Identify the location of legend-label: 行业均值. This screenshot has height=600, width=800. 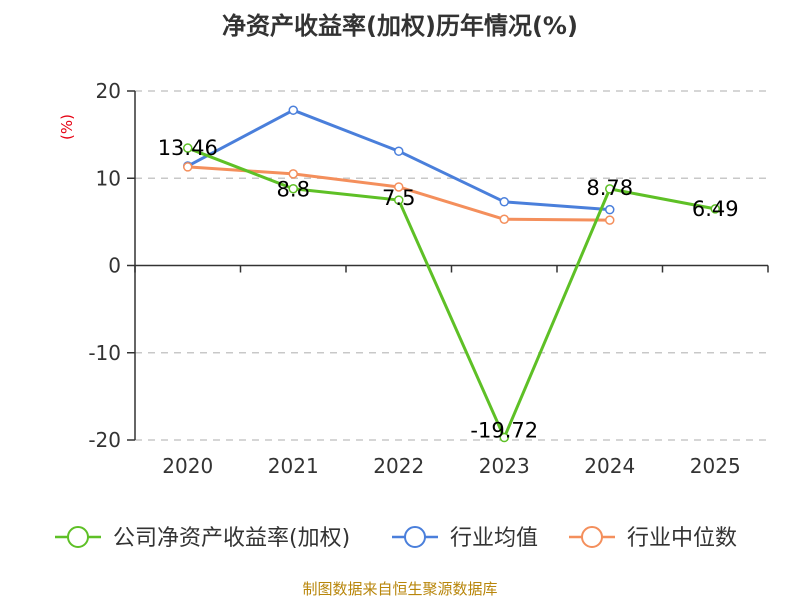
(494, 538).